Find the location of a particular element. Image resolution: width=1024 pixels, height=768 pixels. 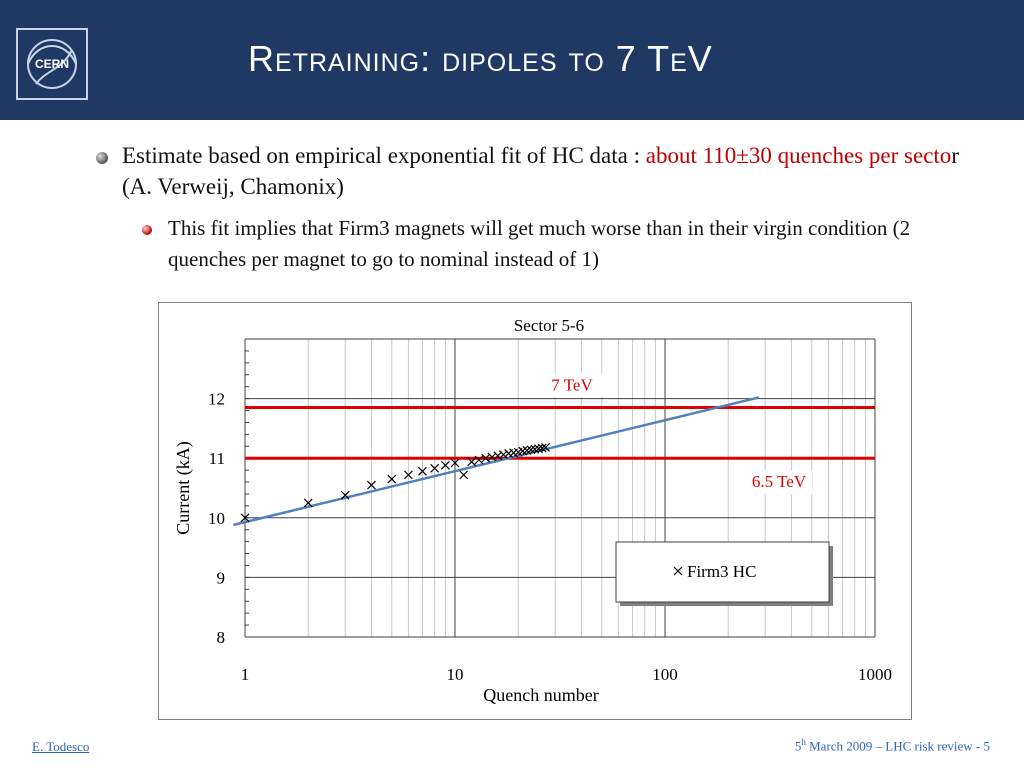

cern-logo-icon: CERN is located at coordinates (52, 64).